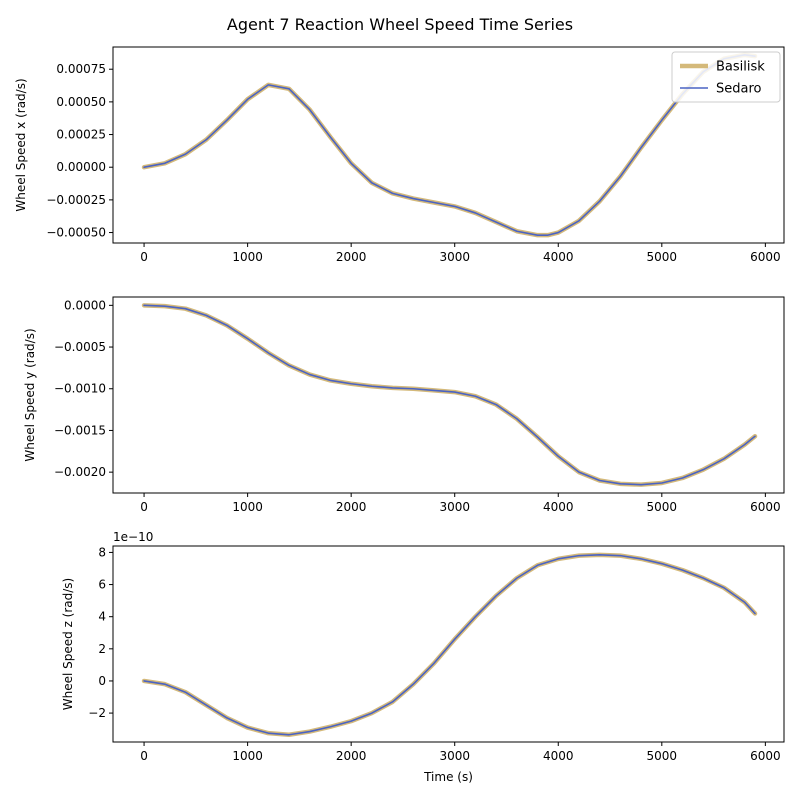  What do you see at coordinates (102, 552) in the screenshot?
I see `y-tick-label: 8` at bounding box center [102, 552].